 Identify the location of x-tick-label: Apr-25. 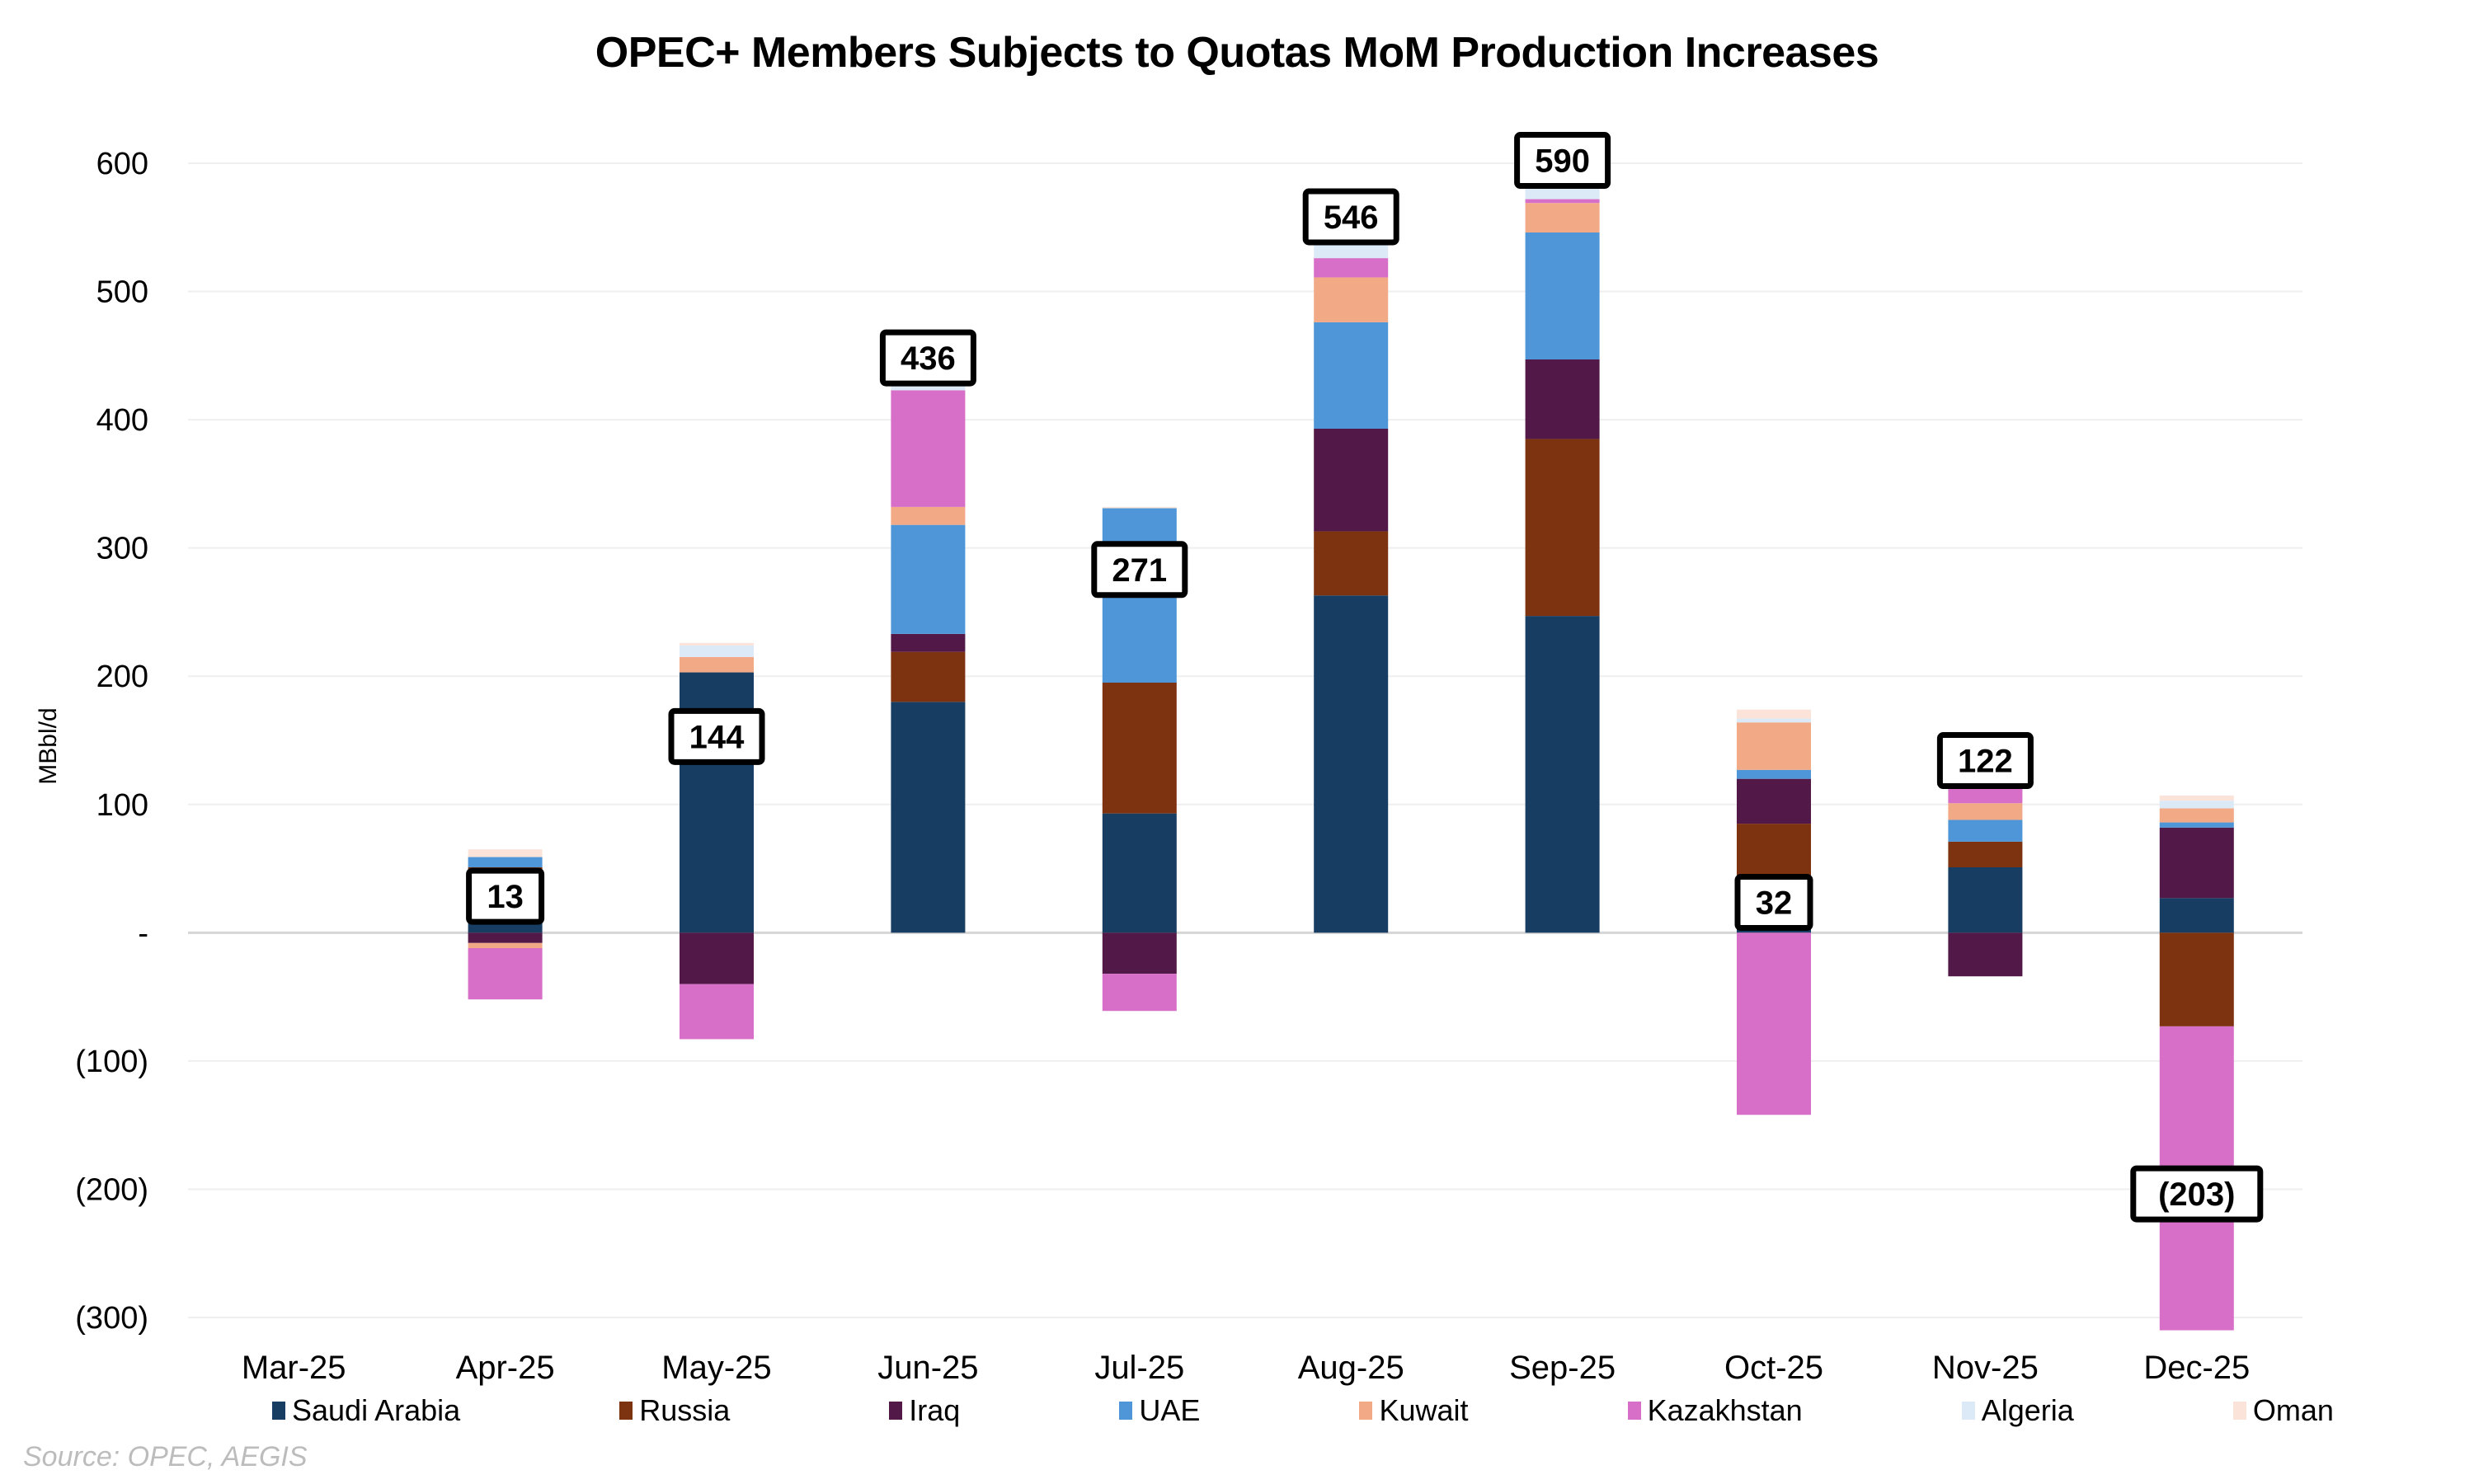
(505, 1368).